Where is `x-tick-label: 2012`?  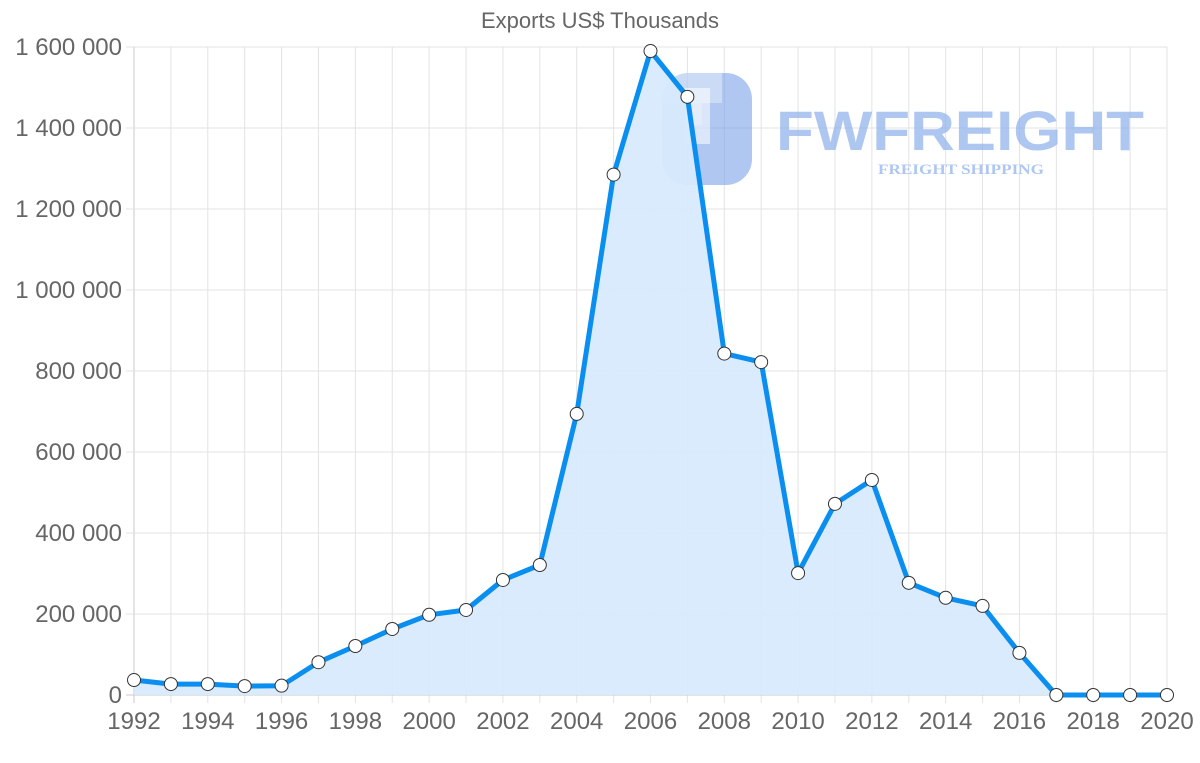
x-tick-label: 2012 is located at coordinates (871, 721).